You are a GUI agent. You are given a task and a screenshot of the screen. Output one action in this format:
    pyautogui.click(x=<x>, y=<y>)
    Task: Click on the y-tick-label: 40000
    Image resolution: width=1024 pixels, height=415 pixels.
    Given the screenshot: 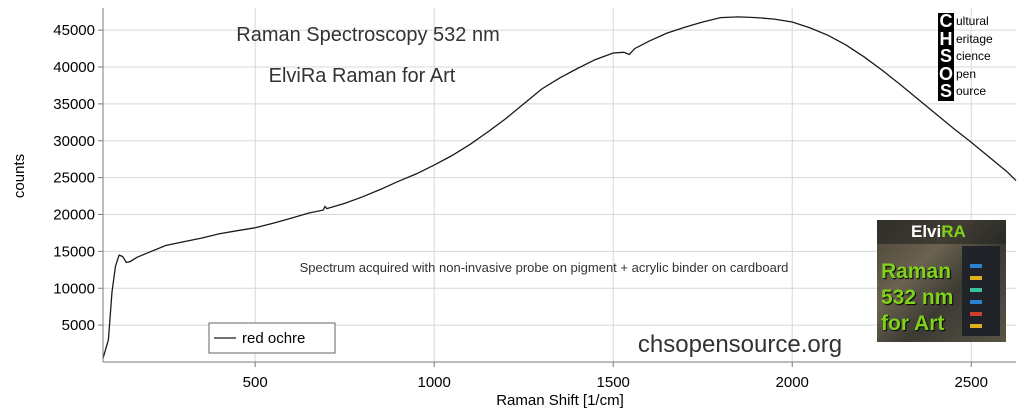 What is the action you would take?
    pyautogui.click(x=74, y=67)
    